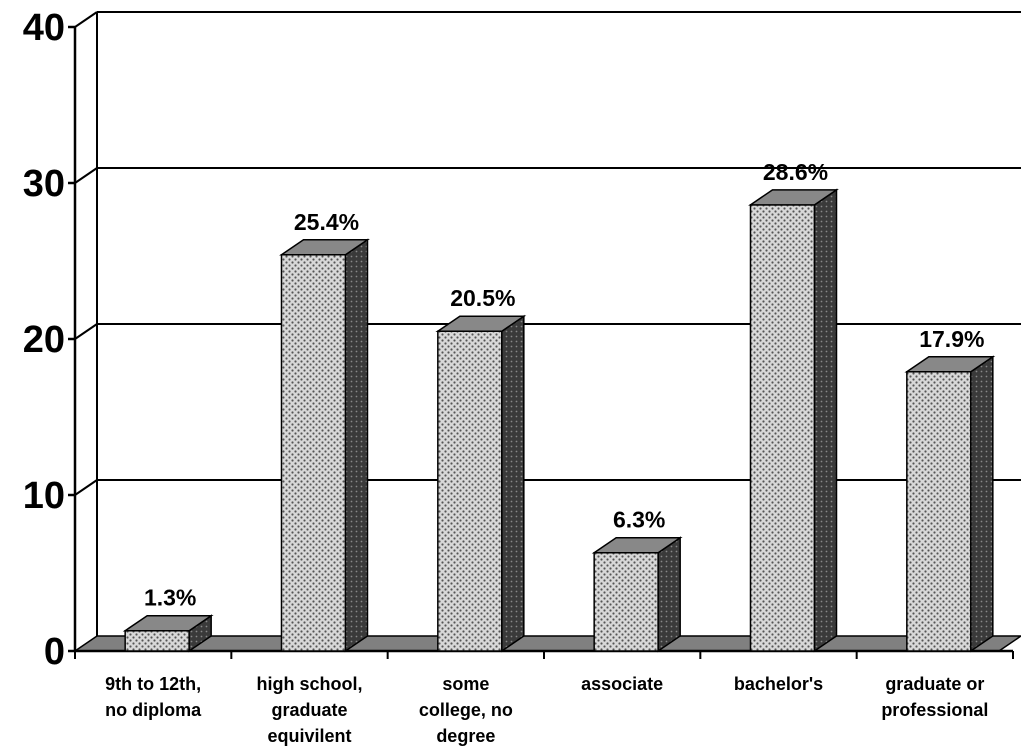 The image size is (1021, 755). I want to click on y-tick-label: 40, so click(44, 28).